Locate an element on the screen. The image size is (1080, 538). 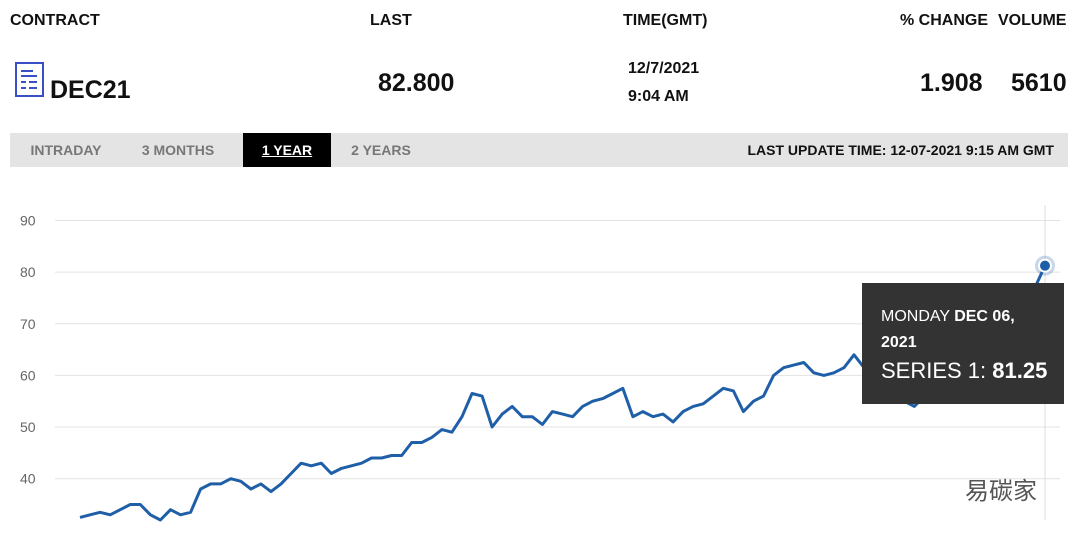
contract: DEC21 is located at coordinates (90, 90).